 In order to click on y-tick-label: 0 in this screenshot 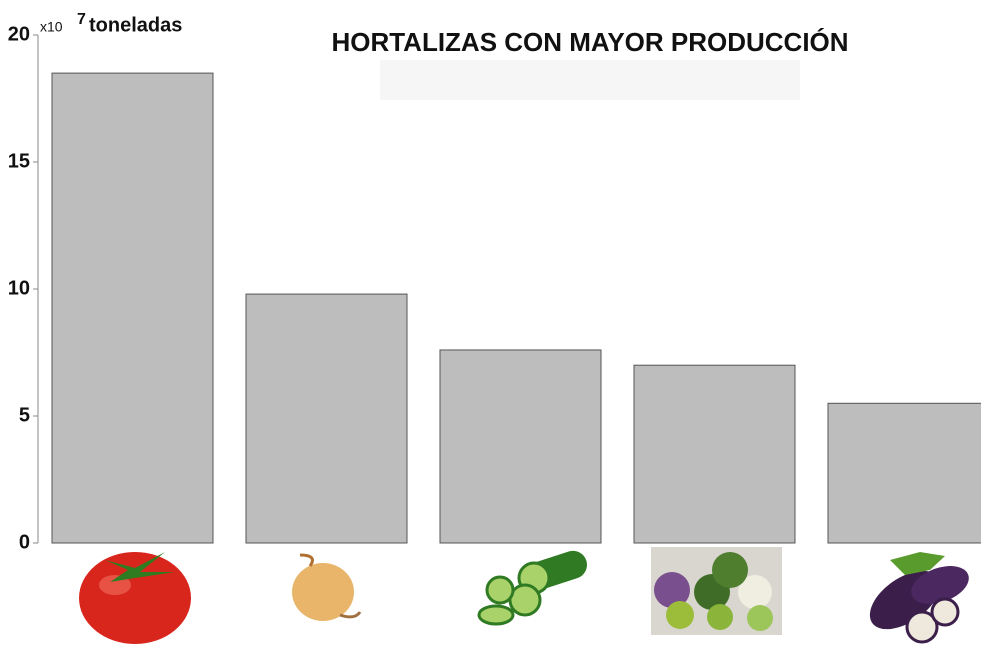, I will do `click(24, 542)`.